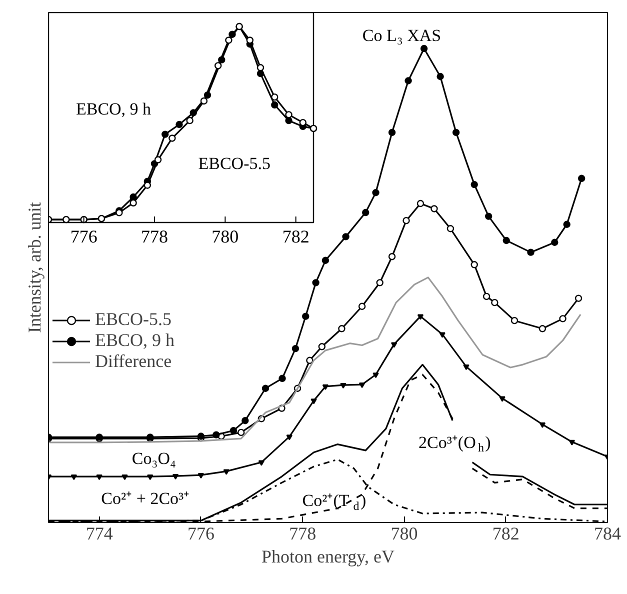 The width and height of the screenshot is (627, 594). I want to click on series-label: Co₃O₄, so click(154, 458).